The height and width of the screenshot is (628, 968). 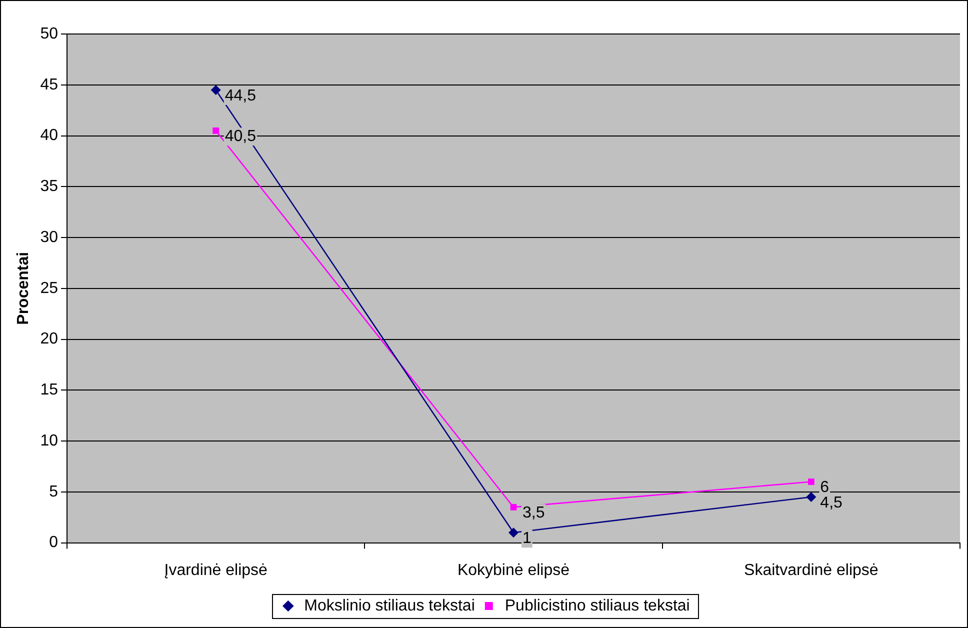 What do you see at coordinates (597, 605) in the screenshot?
I see `legend-label: Publicistino stiliaus tekstai` at bounding box center [597, 605].